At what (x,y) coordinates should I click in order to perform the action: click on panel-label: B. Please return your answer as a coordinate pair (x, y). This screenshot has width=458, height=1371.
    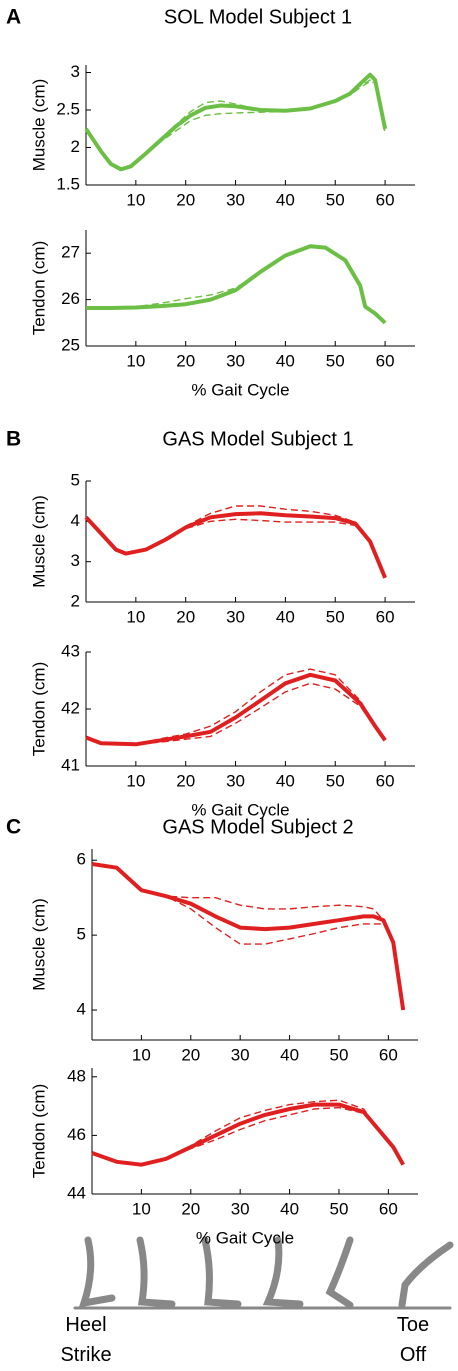
    Looking at the image, I should click on (13, 439).